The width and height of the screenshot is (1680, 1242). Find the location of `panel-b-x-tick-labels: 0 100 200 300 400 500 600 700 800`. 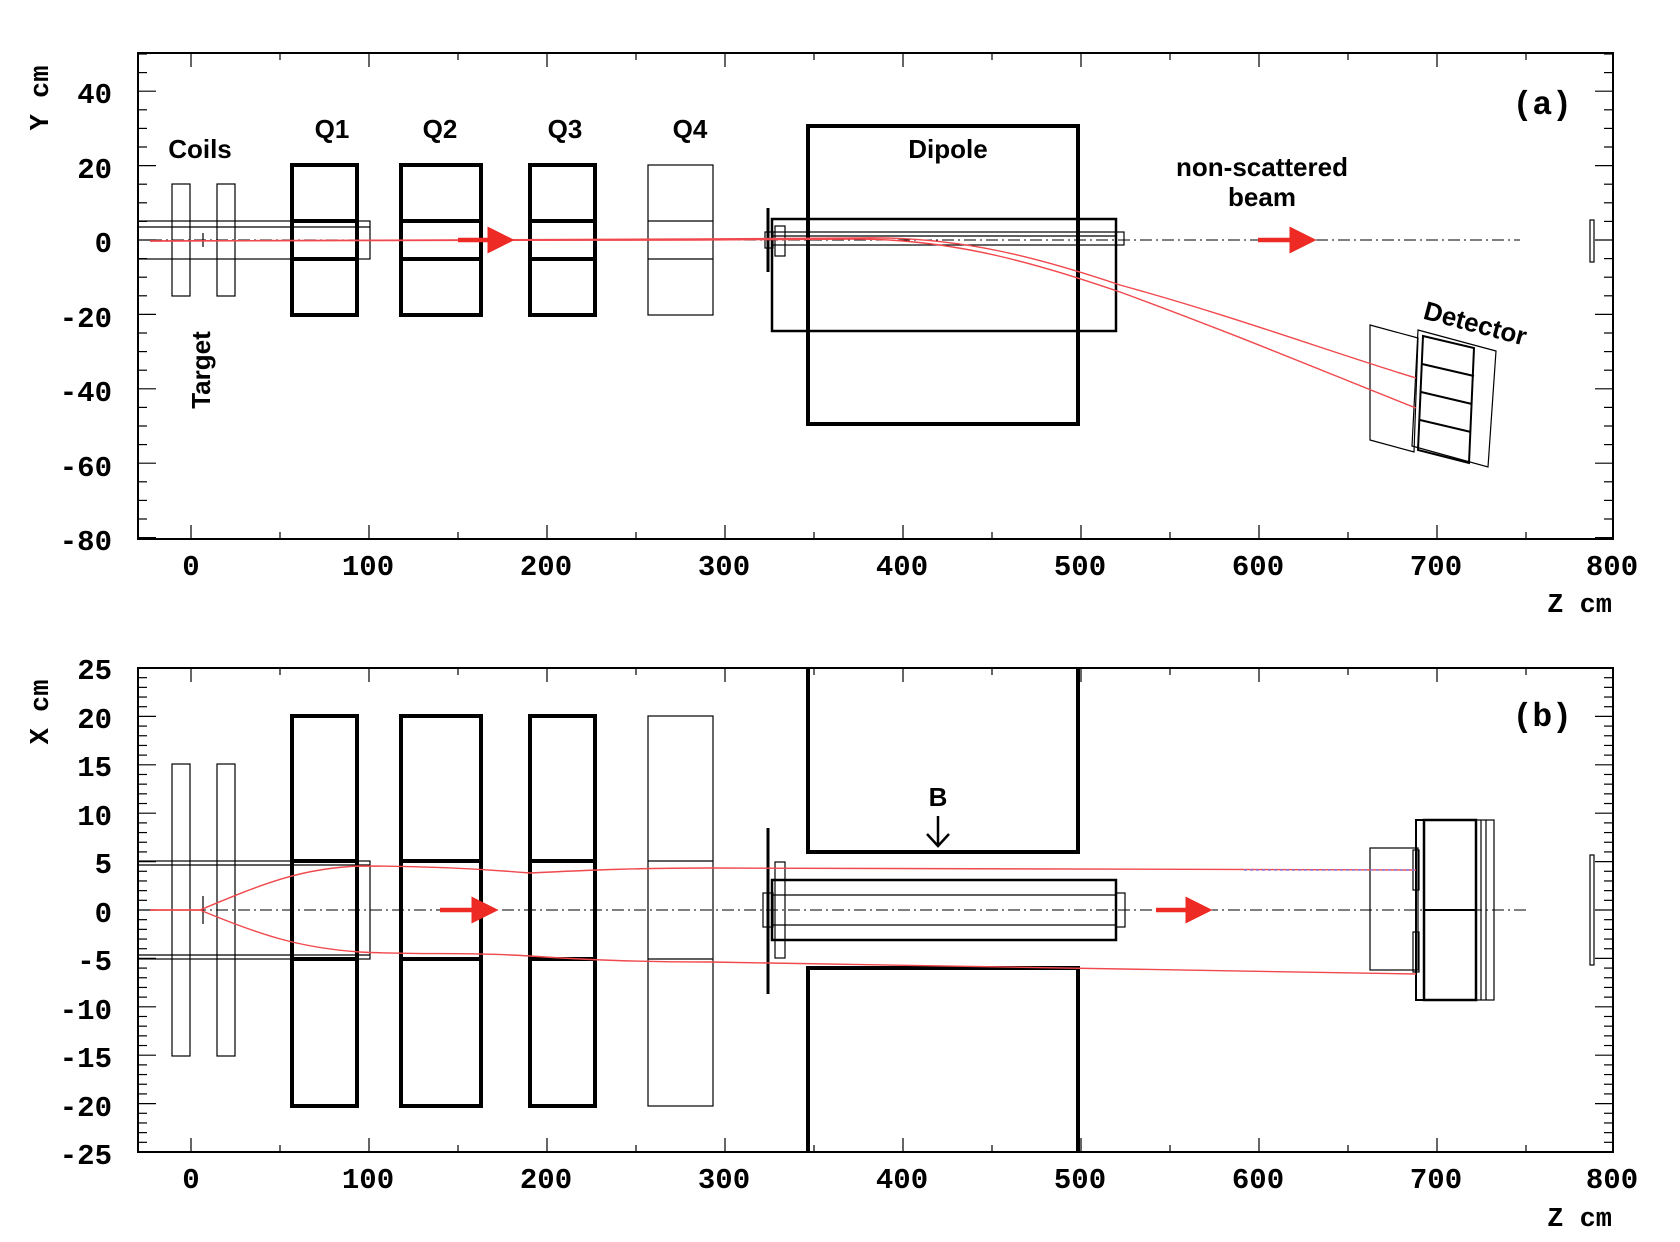

panel-b-x-tick-labels: 0 100 200 300 400 500 600 700 800 is located at coordinates (910, 1180).